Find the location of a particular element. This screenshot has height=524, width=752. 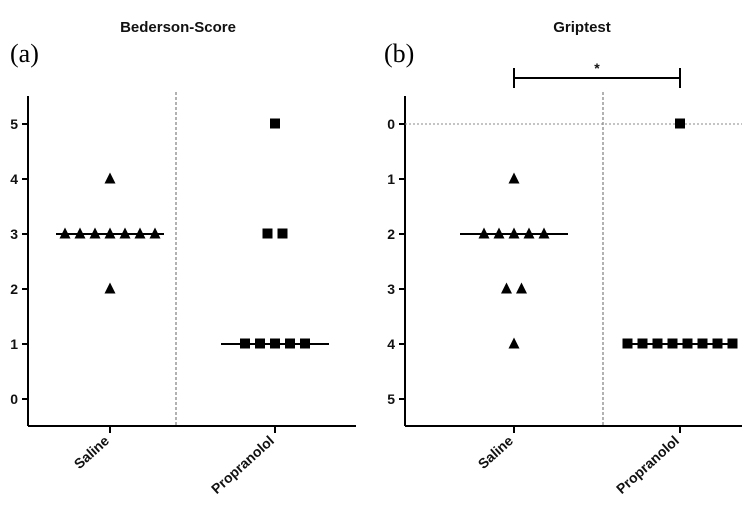

panel-label: (b) is located at coordinates (399, 53).